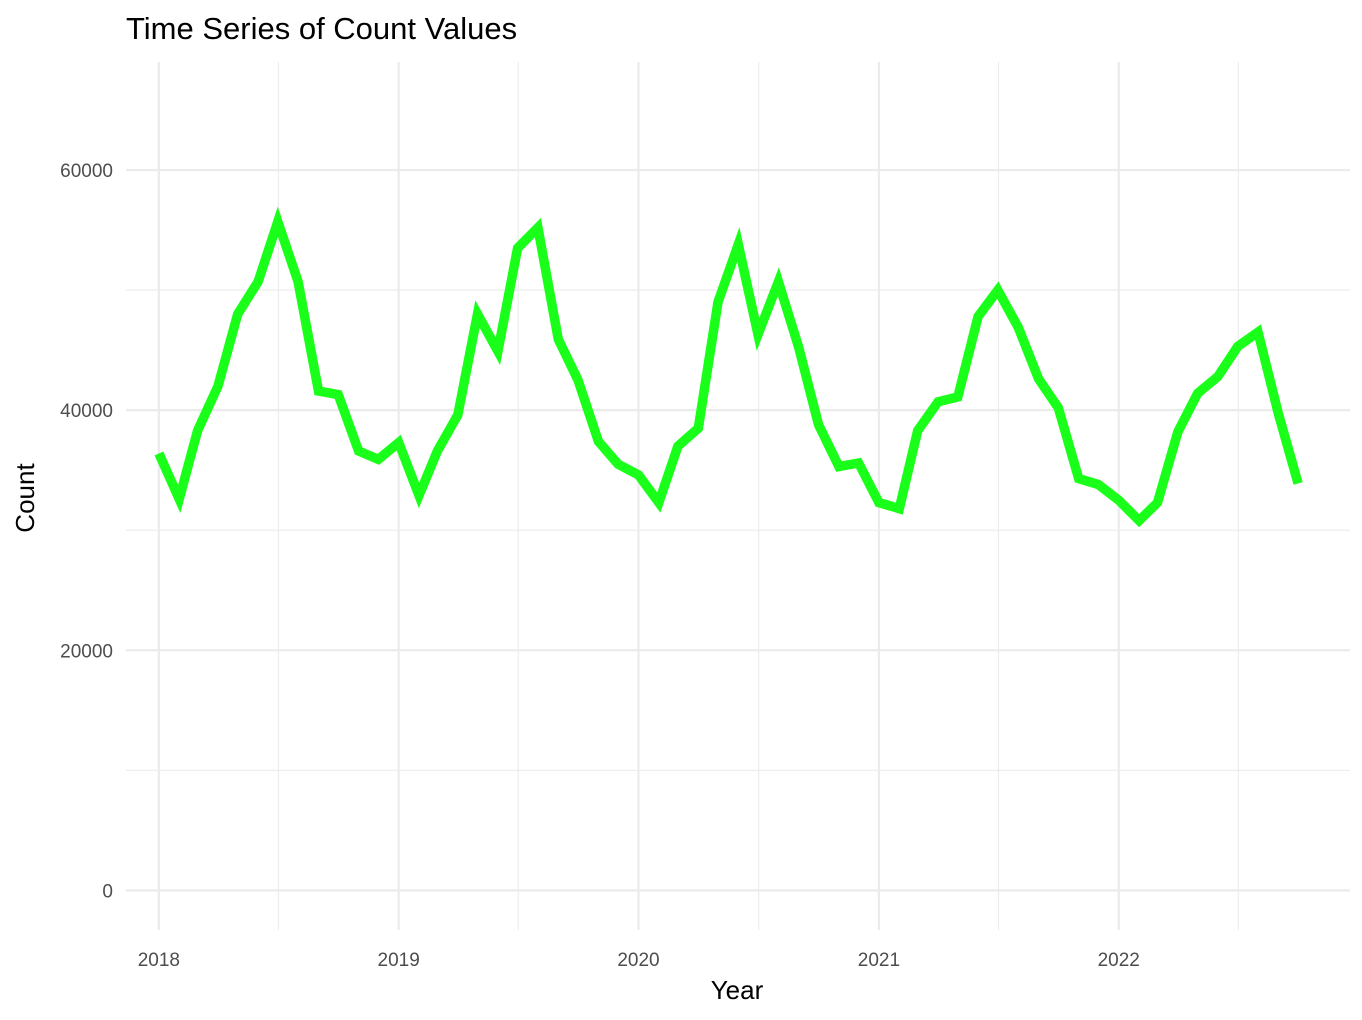 This screenshot has width=1362, height=1020. What do you see at coordinates (86, 651) in the screenshot?
I see `y-tick-label: 20000` at bounding box center [86, 651].